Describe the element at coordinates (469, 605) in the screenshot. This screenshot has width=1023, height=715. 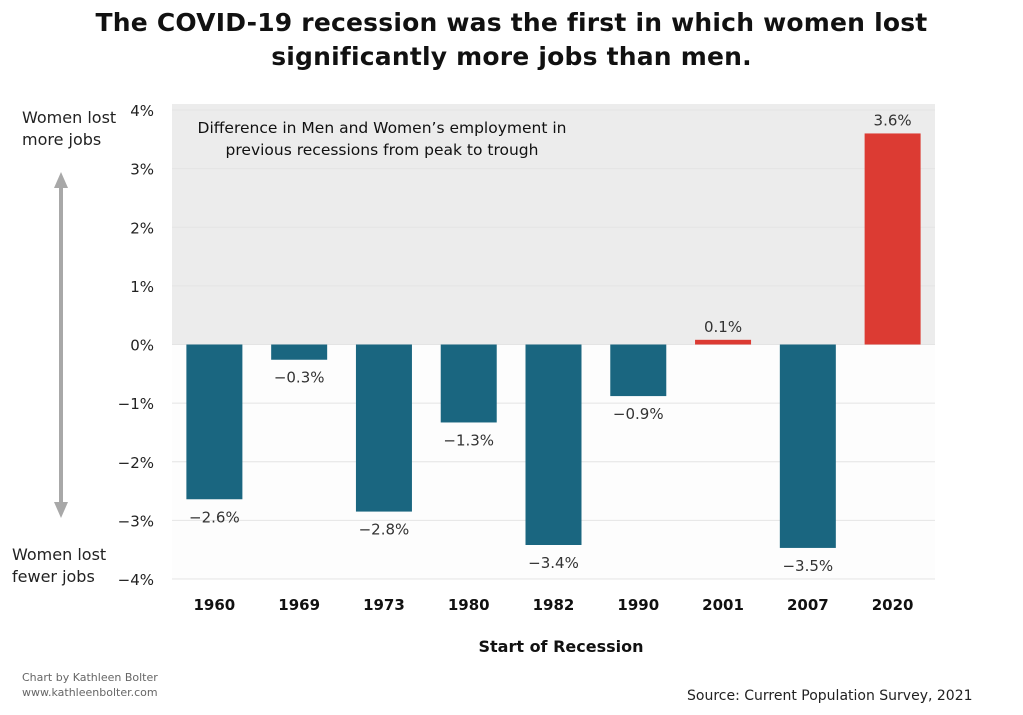
I see `x-tick-label: 1980` at that location.